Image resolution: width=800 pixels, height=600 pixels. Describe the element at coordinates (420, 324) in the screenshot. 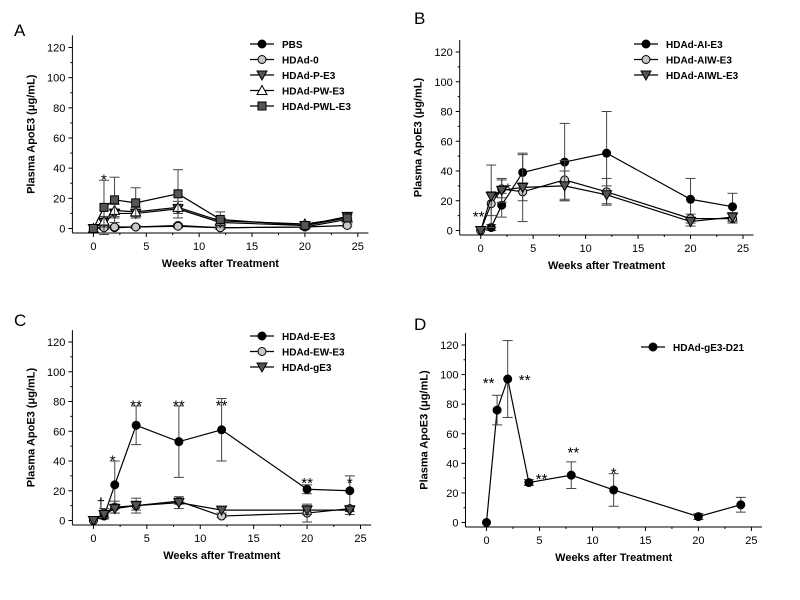

I see `panel-letter: D` at that location.